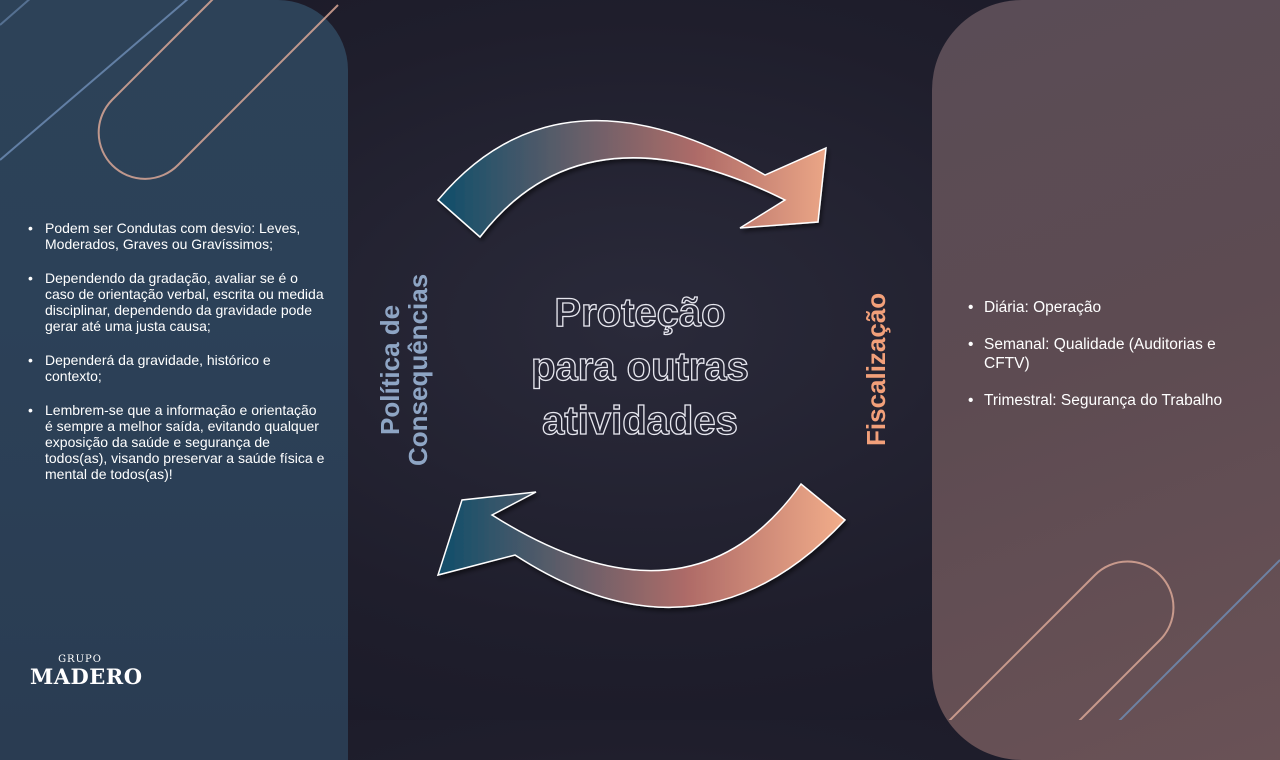  I want to click on center-title: Proteção para outras atividades, so click(640, 367).